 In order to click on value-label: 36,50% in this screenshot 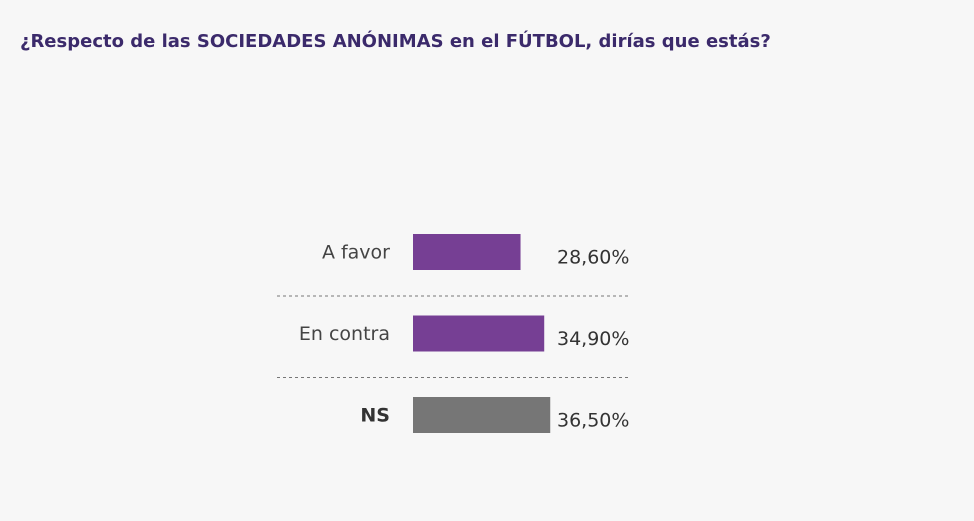, I will do `click(593, 421)`.